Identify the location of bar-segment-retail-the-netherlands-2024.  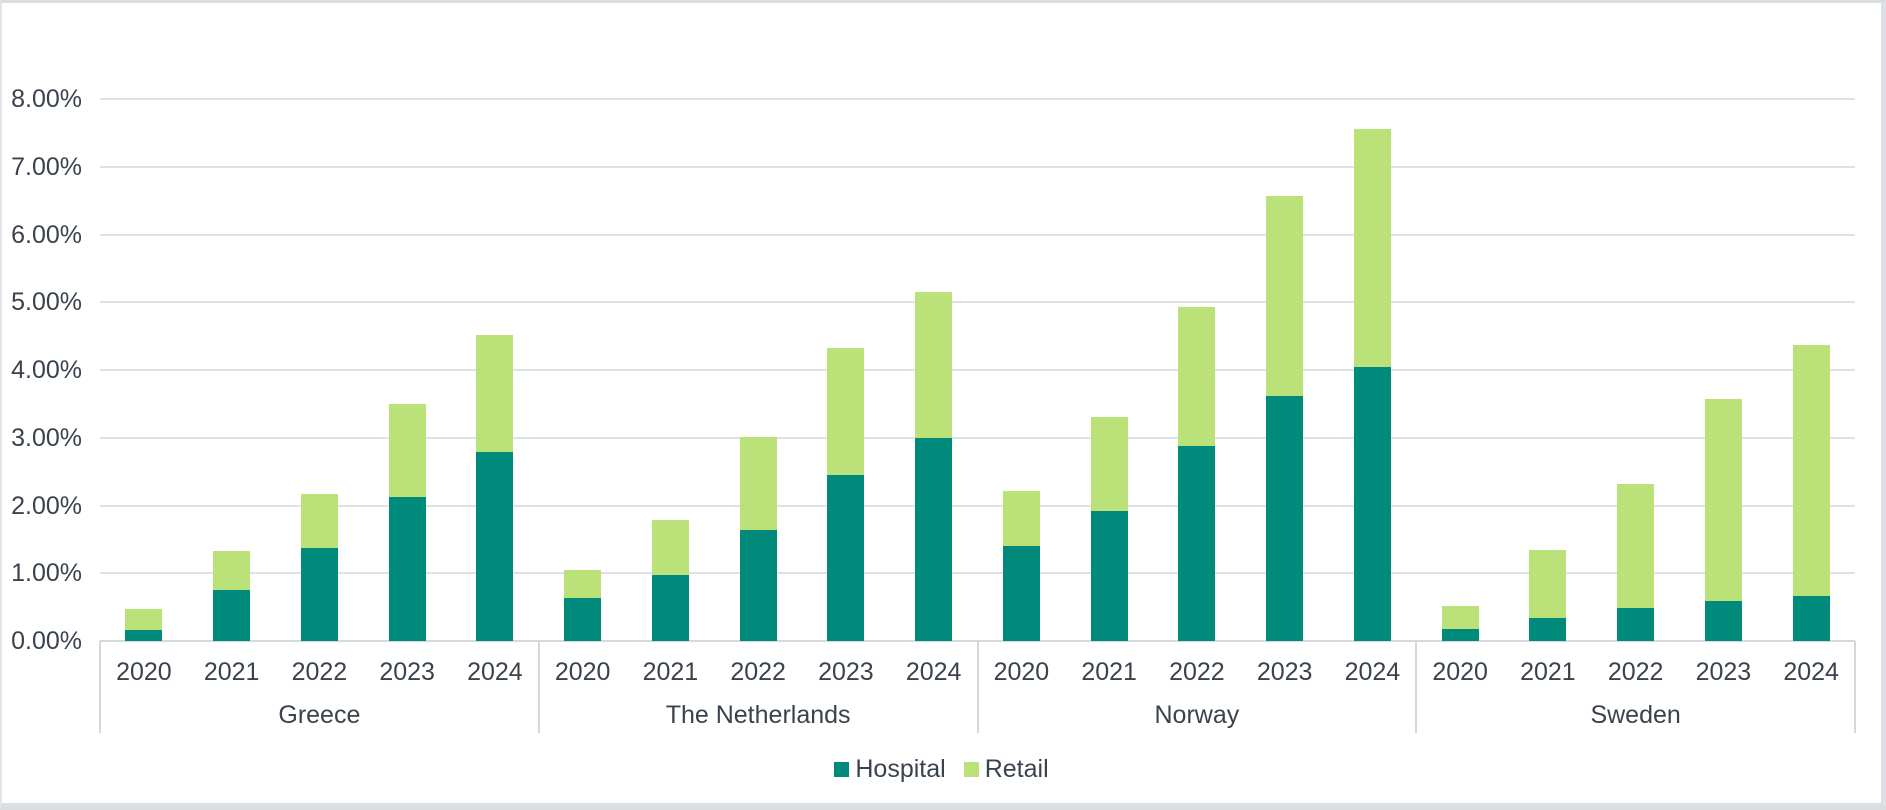
(934, 365).